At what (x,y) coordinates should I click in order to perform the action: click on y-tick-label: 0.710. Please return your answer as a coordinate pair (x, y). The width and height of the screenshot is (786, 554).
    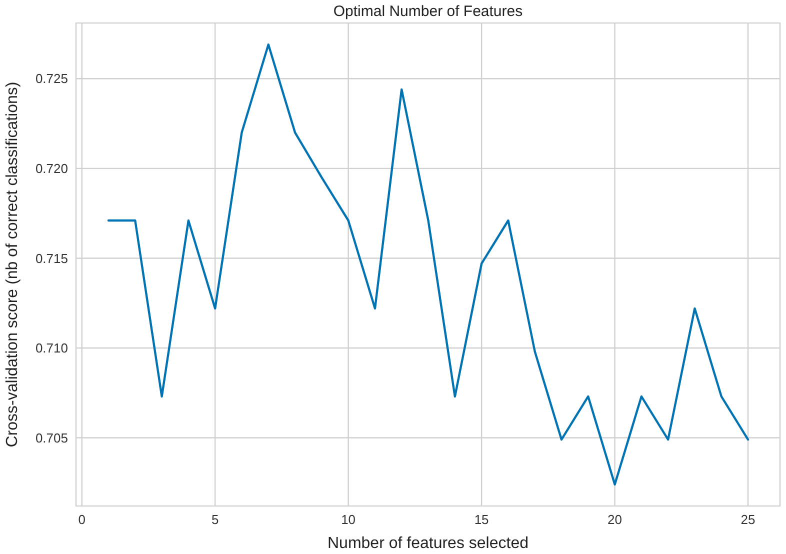
    Looking at the image, I should click on (51, 348).